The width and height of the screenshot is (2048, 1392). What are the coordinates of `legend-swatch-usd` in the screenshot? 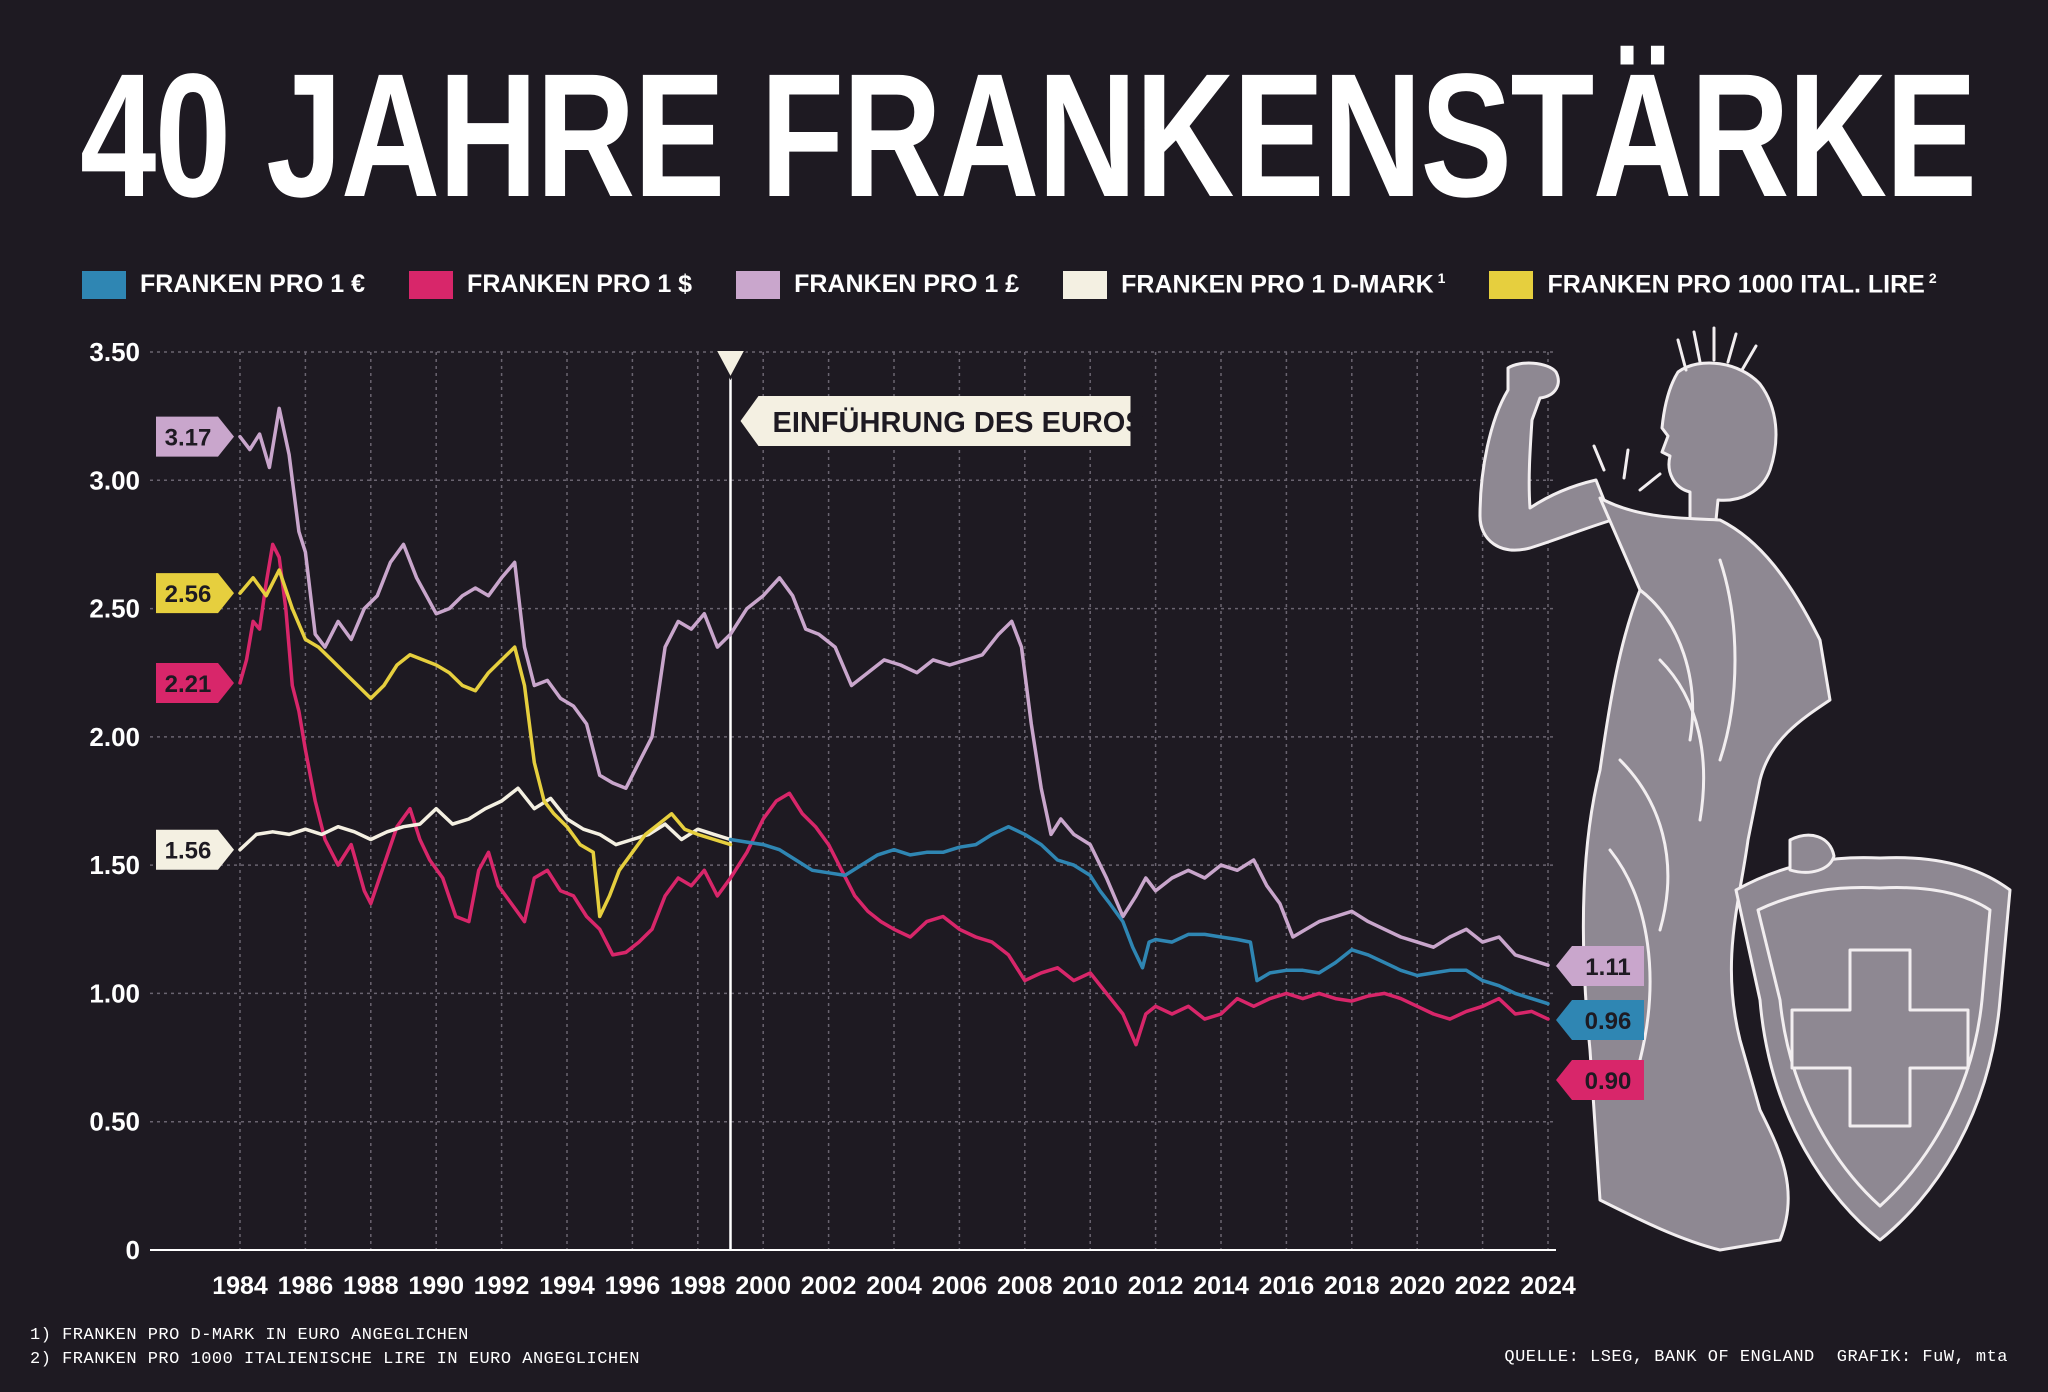 It's located at (431, 284).